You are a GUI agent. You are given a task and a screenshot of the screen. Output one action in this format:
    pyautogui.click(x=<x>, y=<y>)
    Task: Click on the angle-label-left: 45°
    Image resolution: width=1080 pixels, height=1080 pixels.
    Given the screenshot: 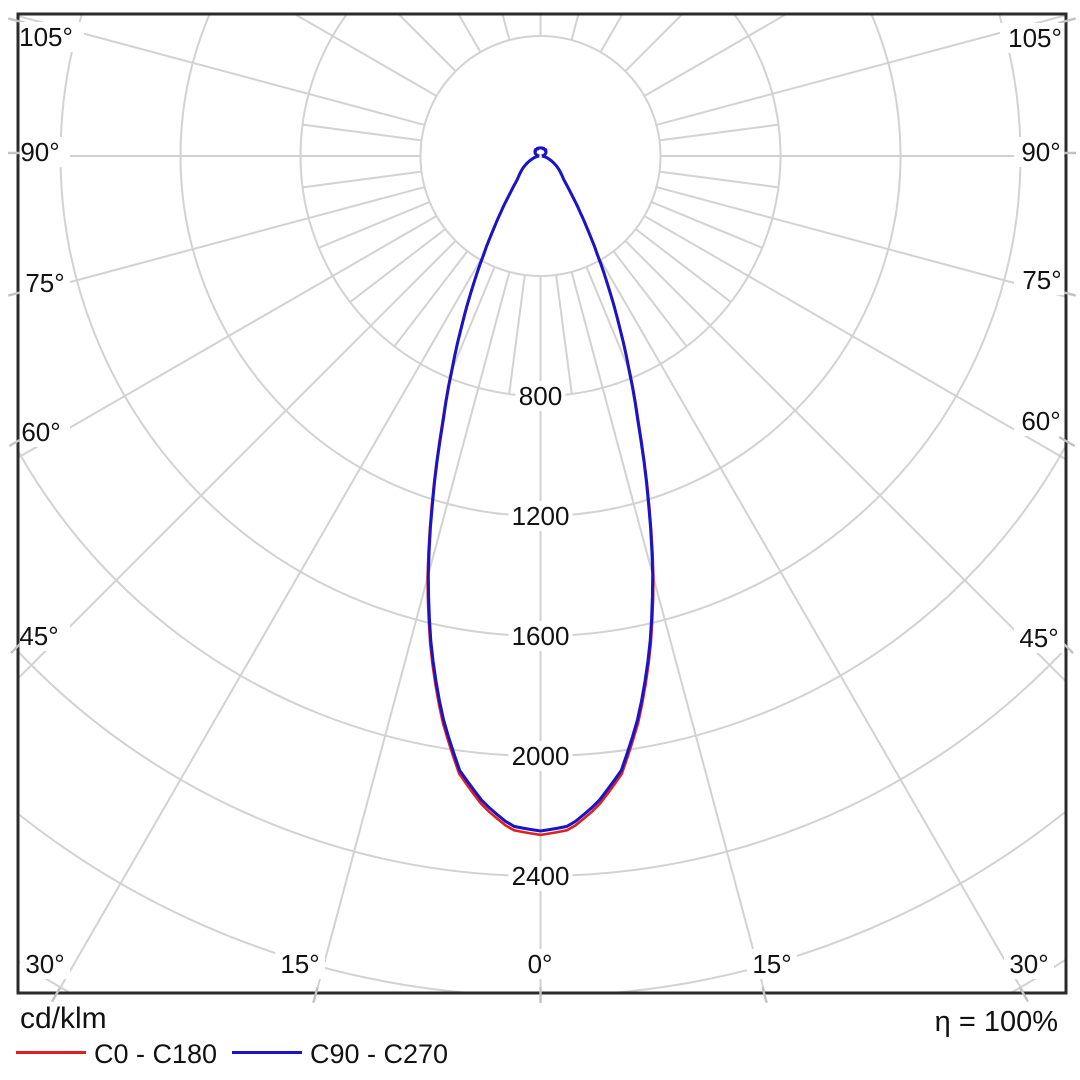 What is the action you would take?
    pyautogui.click(x=38, y=636)
    